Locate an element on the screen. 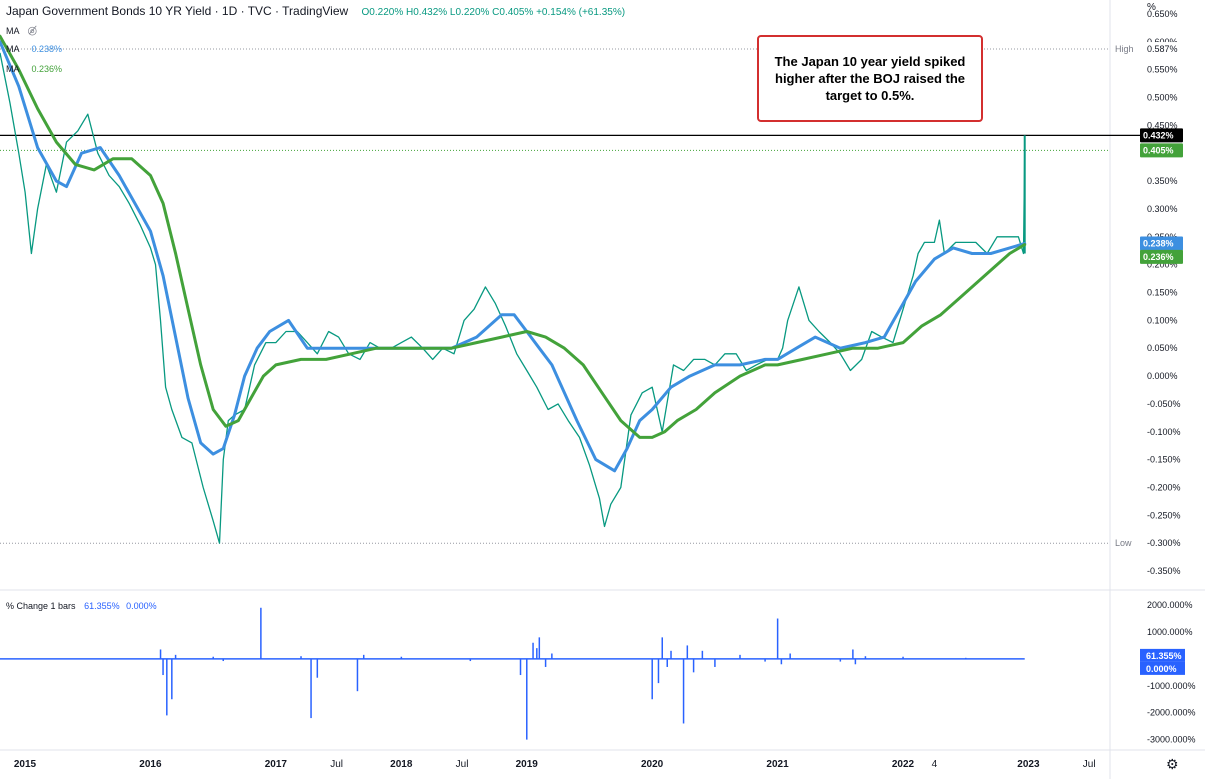 This screenshot has height=779, width=1205. y-tick-label: 0.150% is located at coordinates (1162, 293).